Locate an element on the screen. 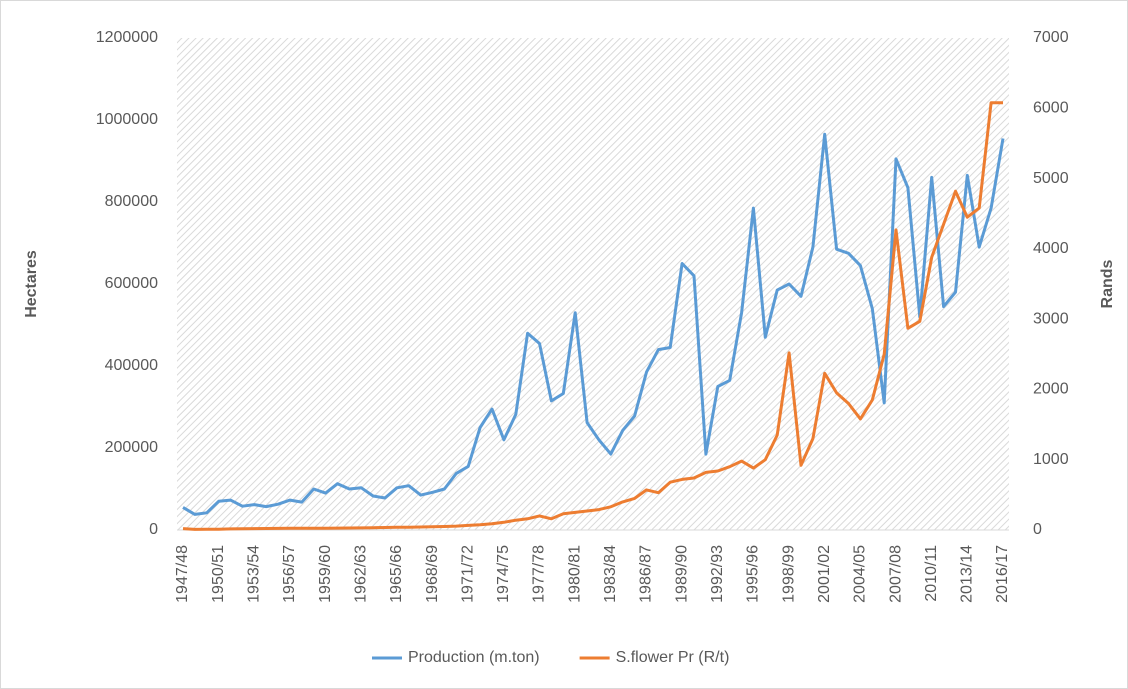 This screenshot has width=1128, height=689. y2-tick-label: 6000 is located at coordinates (1051, 108).